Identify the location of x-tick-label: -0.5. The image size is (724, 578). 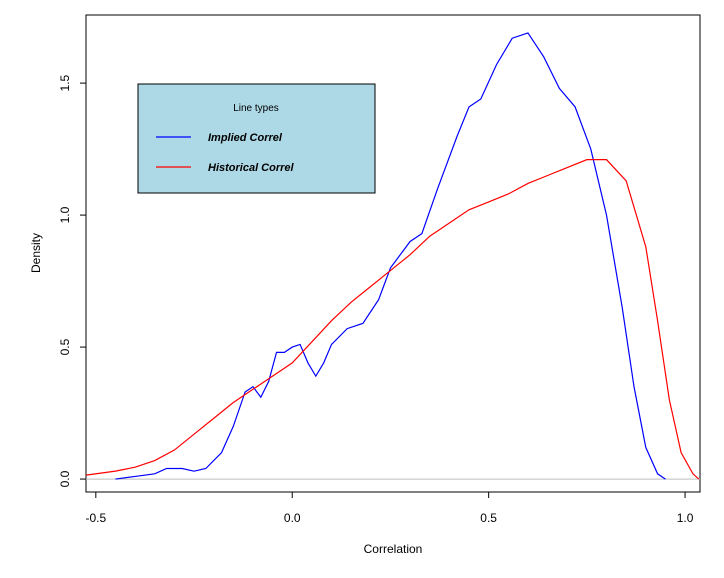
(95, 518).